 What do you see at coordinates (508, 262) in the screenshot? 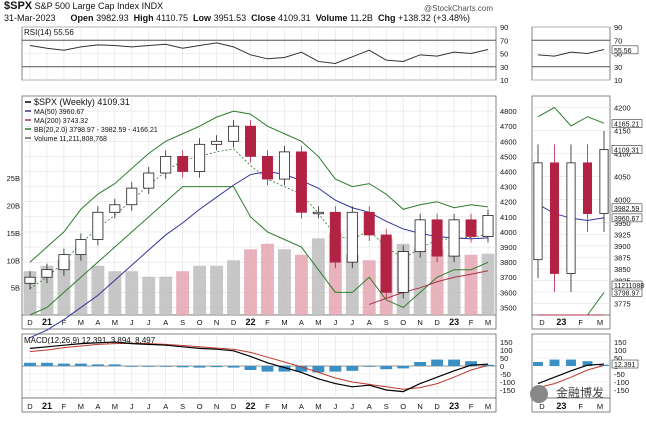
I see `price-tick-label: 3800` at bounding box center [508, 262].